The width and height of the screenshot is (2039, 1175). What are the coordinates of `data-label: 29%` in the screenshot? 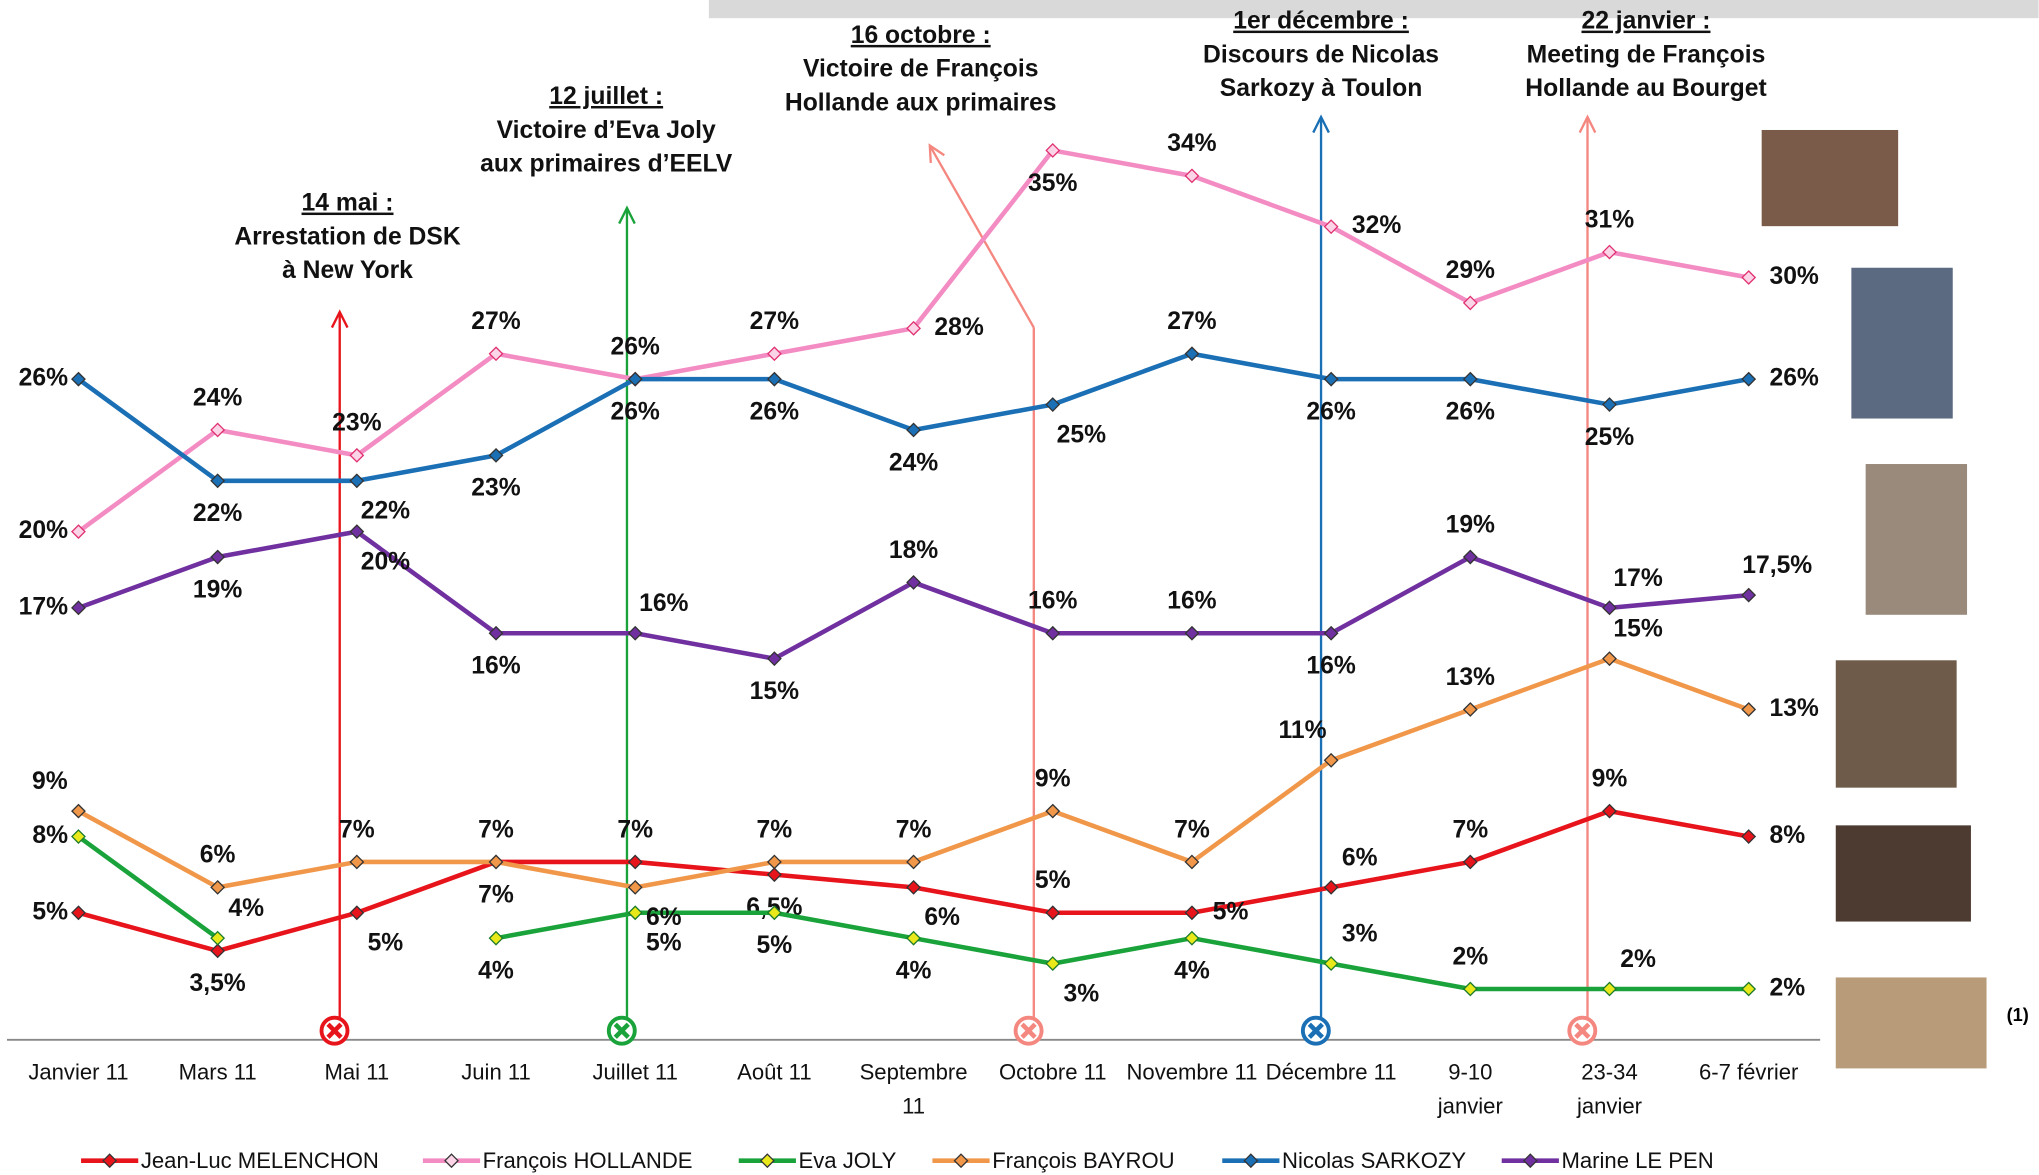 It's located at (1470, 270).